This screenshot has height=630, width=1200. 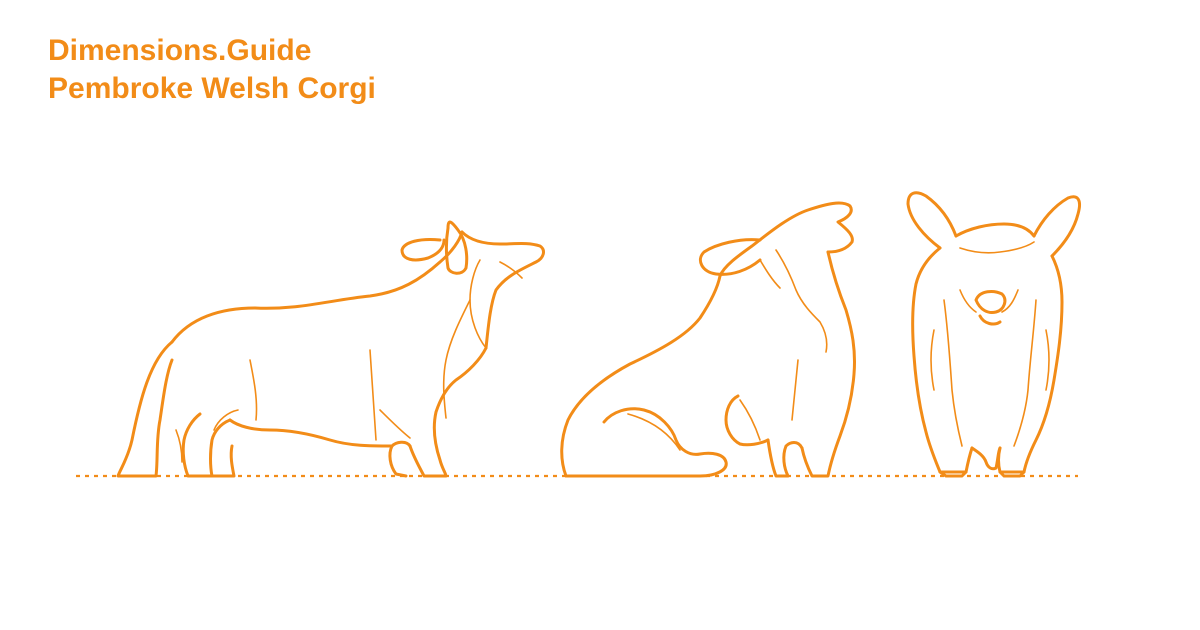 What do you see at coordinates (330, 349) in the screenshot?
I see `corgi-standing-side-view` at bounding box center [330, 349].